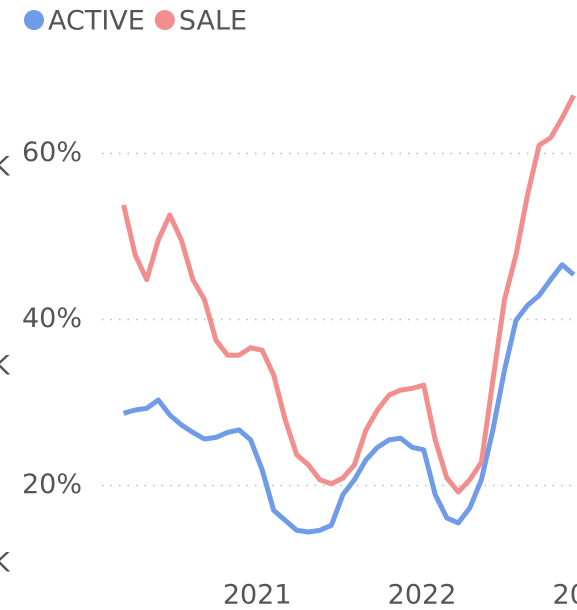  Describe the element at coordinates (52, 318) in the screenshot. I see `y-tick-label: 40%` at that location.